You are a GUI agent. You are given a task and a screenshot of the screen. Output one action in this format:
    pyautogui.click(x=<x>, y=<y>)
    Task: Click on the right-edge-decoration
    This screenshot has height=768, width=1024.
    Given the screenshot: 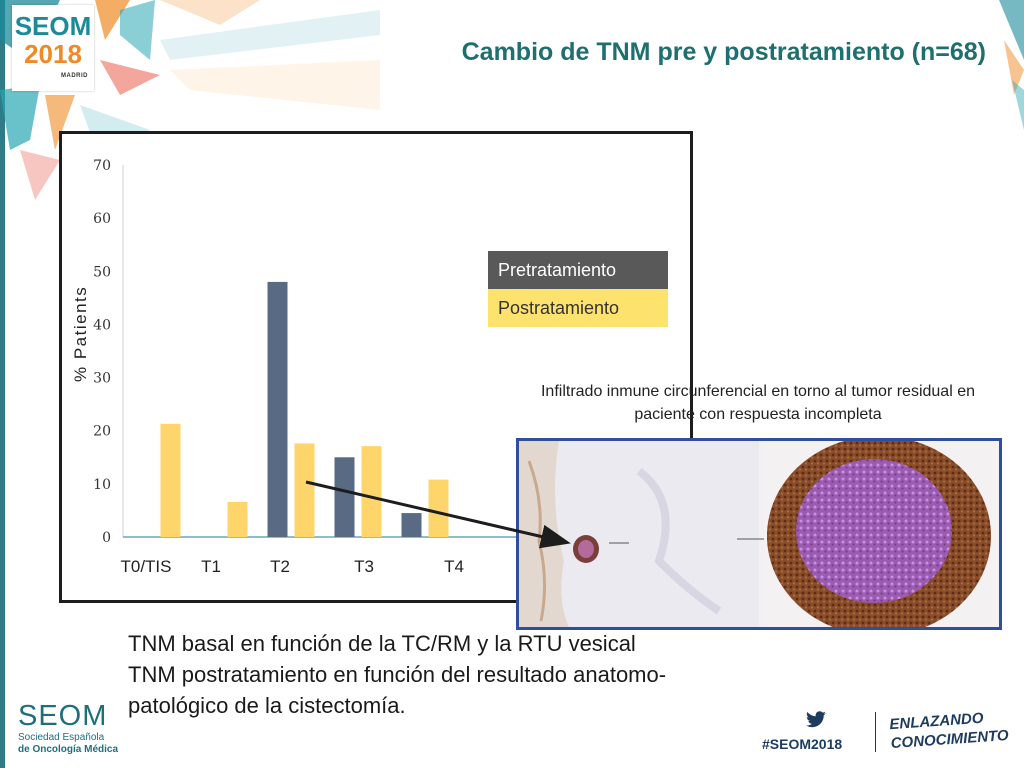 What is the action you would take?
    pyautogui.click(x=1011, y=65)
    